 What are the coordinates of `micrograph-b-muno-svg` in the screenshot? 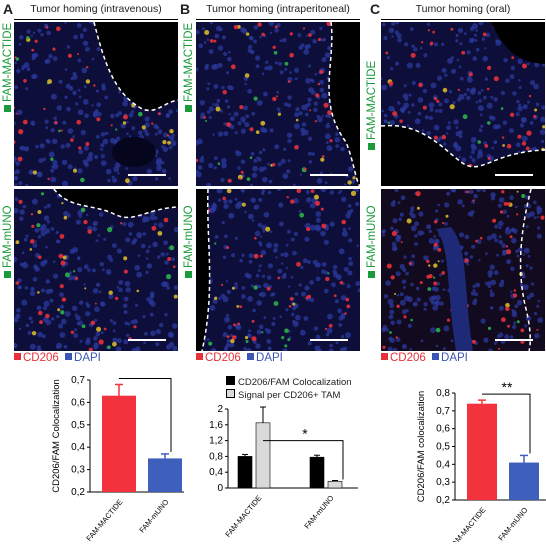 It's located at (278, 270).